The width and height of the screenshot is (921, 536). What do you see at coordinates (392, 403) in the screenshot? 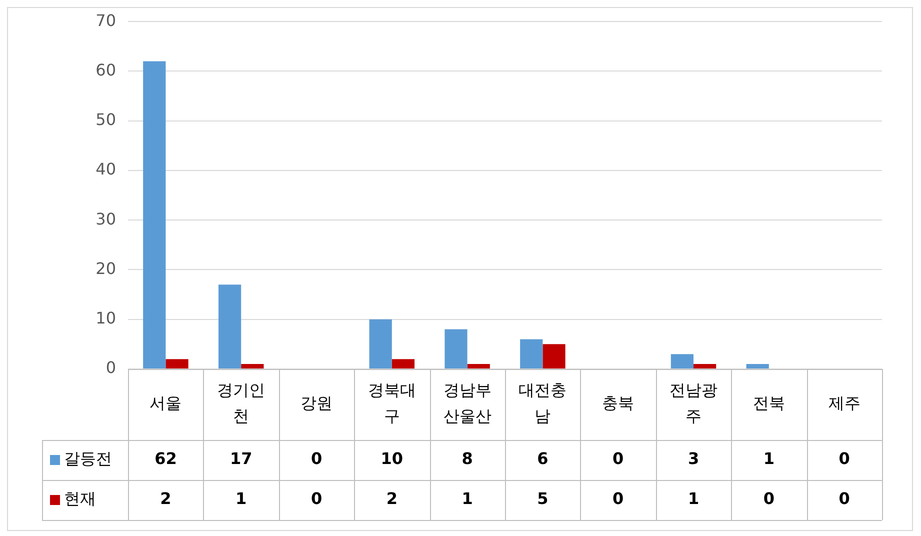
I see `x-tick-label: 경북대구` at bounding box center [392, 403].